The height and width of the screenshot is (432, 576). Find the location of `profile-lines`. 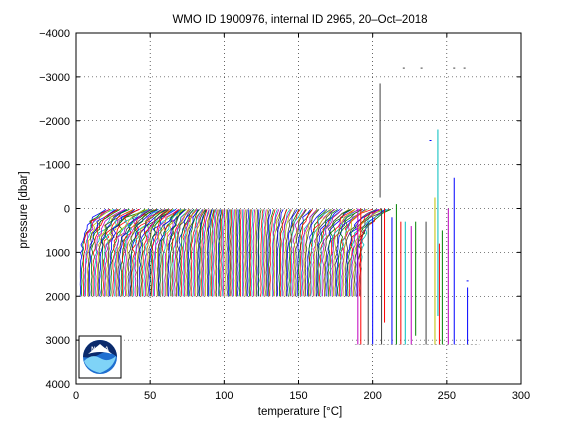

profile-lines is located at coordinates (235, 253).